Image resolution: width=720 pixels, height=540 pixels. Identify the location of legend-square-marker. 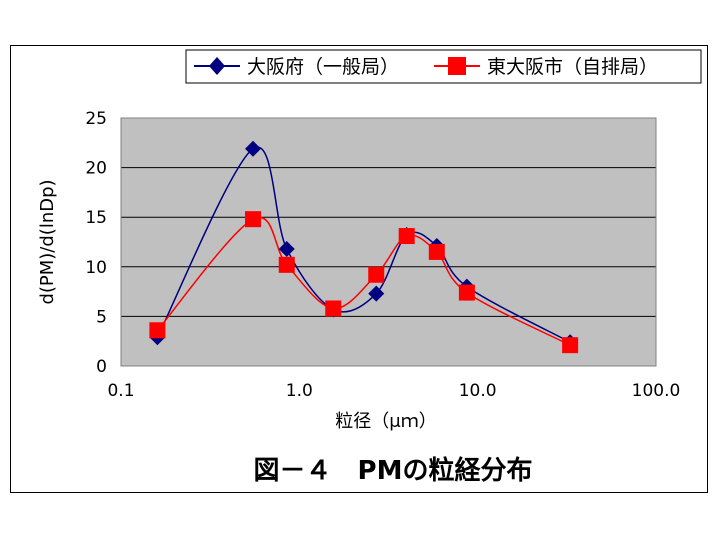
(457, 66).